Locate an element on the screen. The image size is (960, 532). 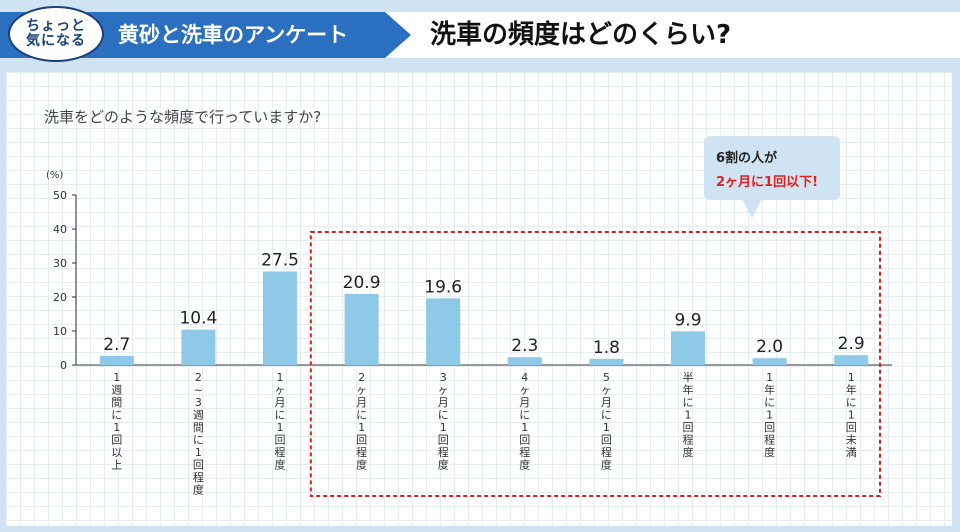
category-char: 未 is located at coordinates (851, 440).